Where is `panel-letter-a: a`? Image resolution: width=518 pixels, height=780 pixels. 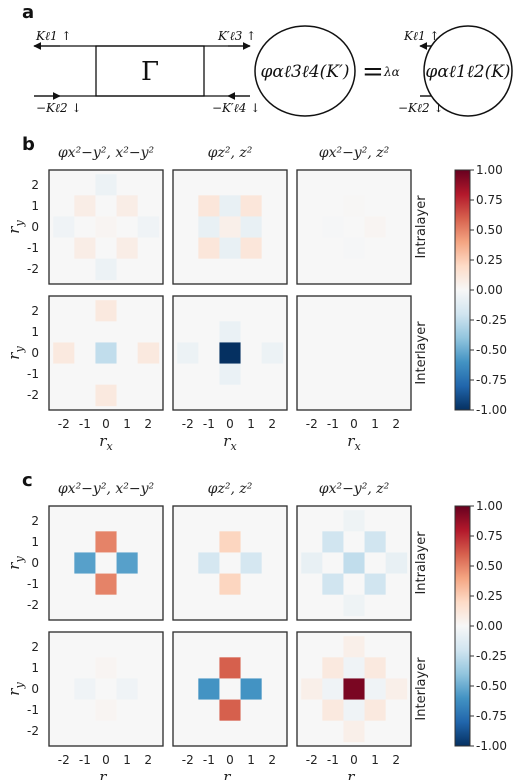
panel-letter-a: a is located at coordinates (28, 12).